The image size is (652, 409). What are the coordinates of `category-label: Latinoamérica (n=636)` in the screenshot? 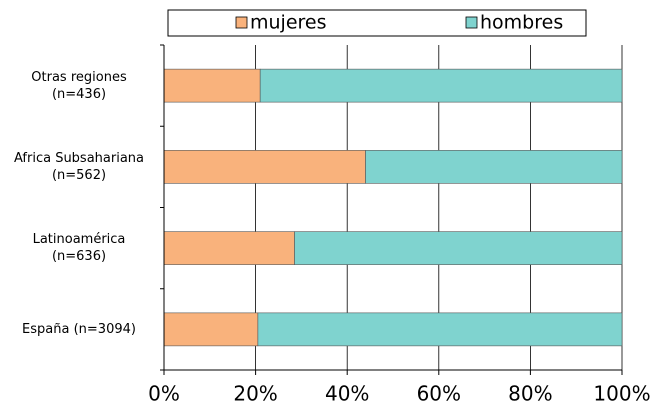 It's located at (79, 248).